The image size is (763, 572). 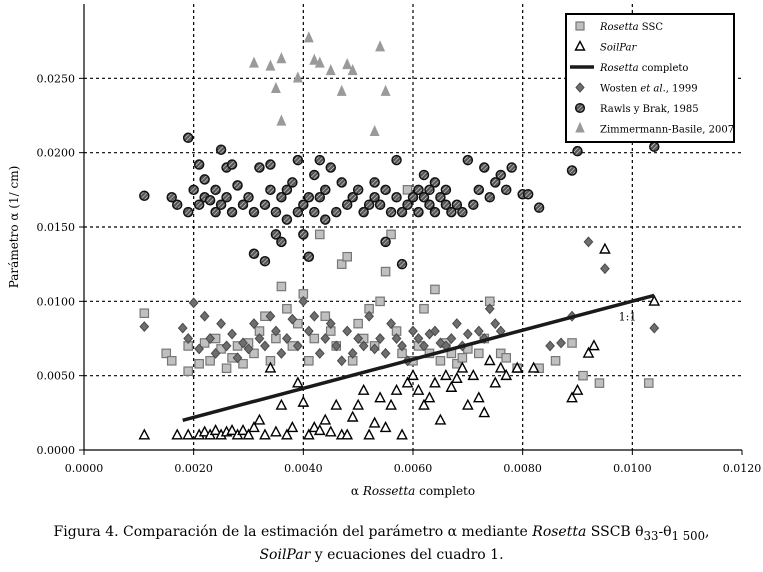 I want to click on legend-label-1: SoilPar, so click(x=619, y=48).